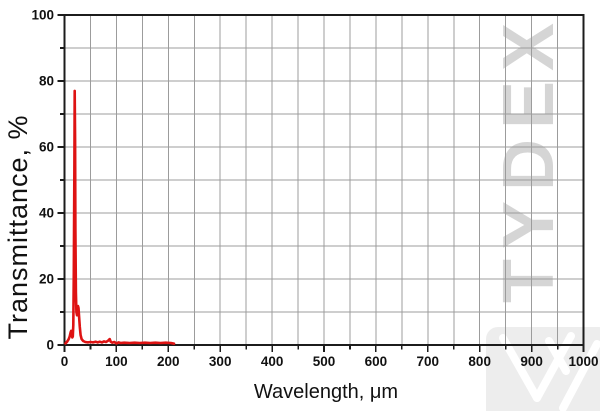  I want to click on tydex-watermark: TYDEX, so click(529, 158).